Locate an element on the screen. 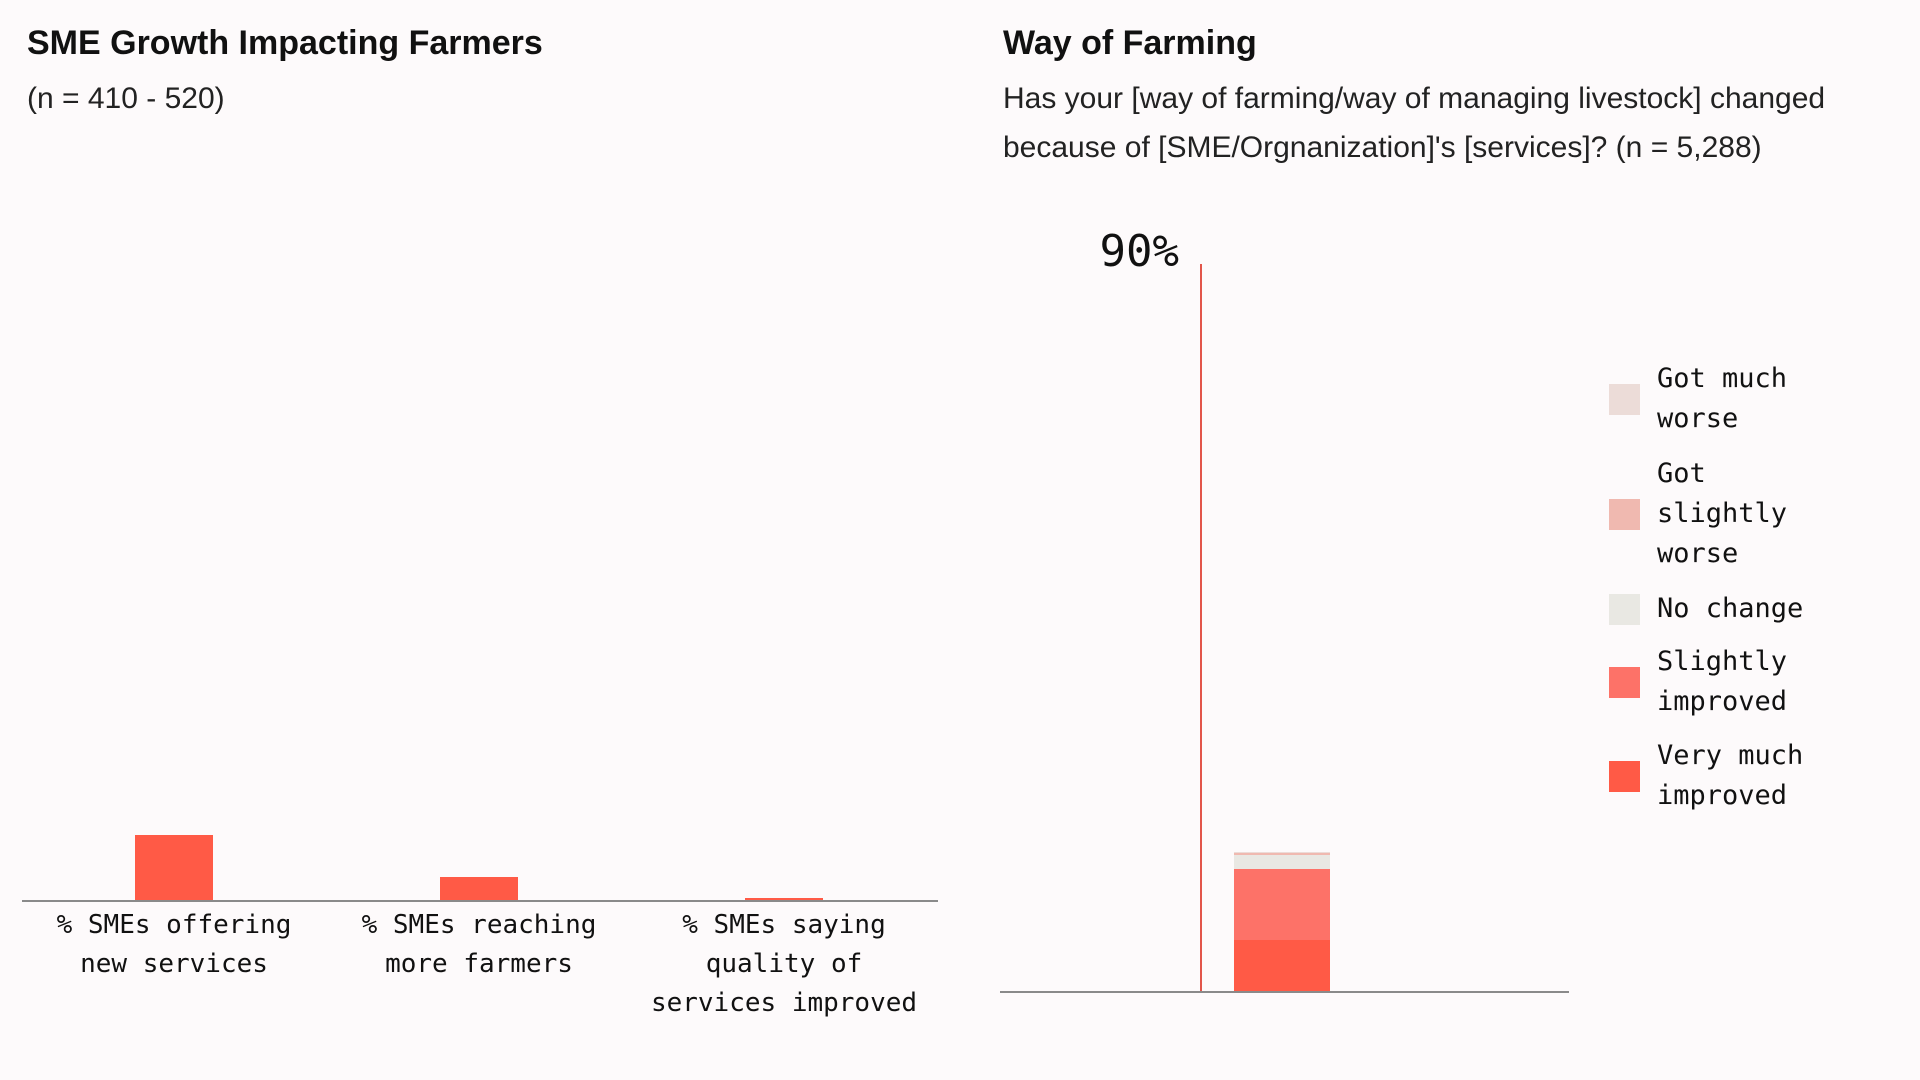 The height and width of the screenshot is (1080, 1920). x-tick-label: % SMEs offering new services is located at coordinates (174, 944).